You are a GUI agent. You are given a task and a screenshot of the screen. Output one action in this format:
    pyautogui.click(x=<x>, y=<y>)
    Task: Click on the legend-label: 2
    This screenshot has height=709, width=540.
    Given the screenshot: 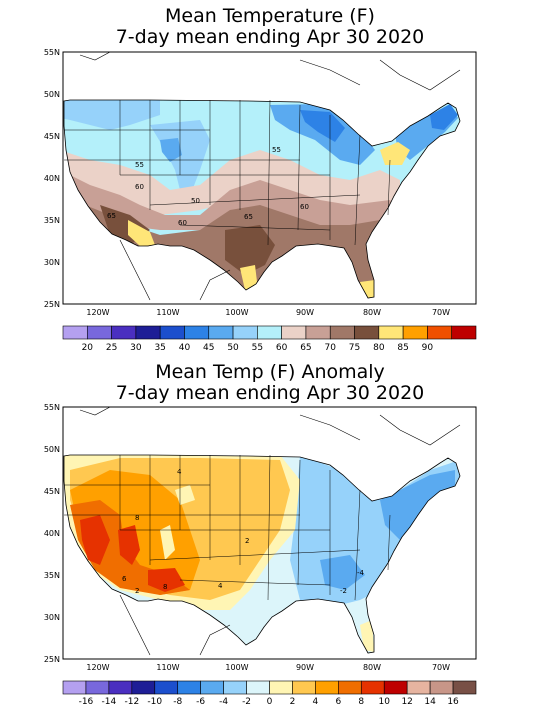 What is the action you would take?
    pyautogui.click(x=293, y=702)
    